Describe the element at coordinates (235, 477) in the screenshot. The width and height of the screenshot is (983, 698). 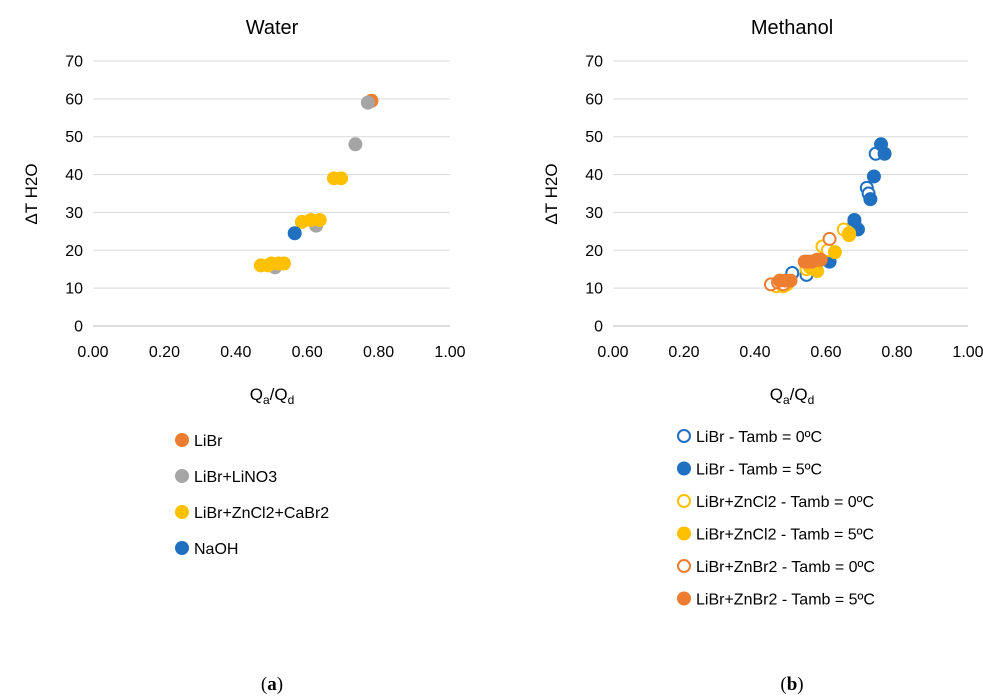
I see `legend-label: LiBr+LiNO3` at that location.